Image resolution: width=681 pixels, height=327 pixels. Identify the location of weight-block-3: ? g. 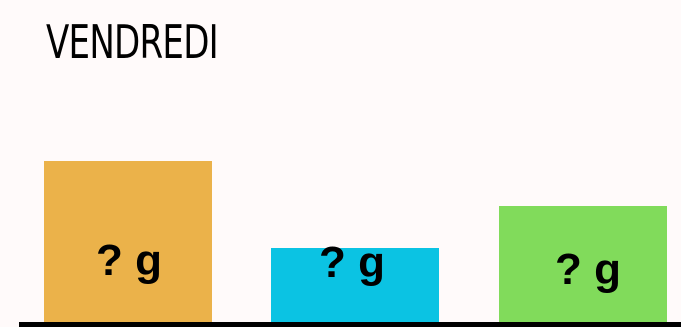
(583, 266).